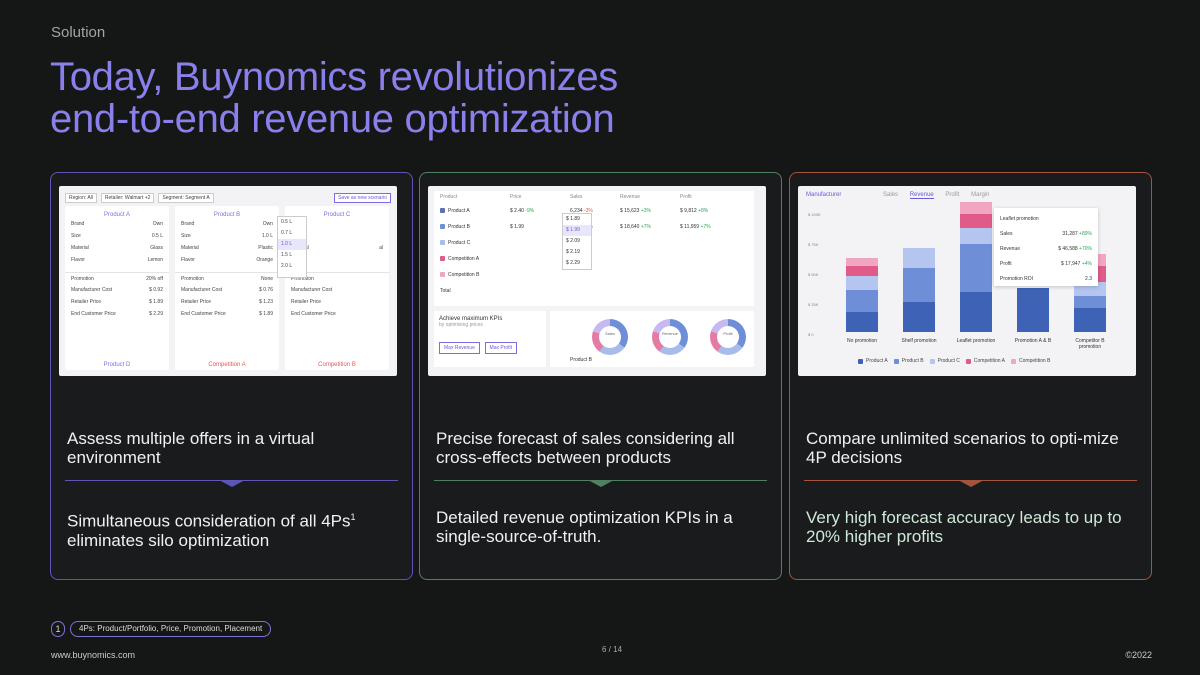 Image resolution: width=1200 pixels, height=675 pixels. Describe the element at coordinates (156, 290) in the screenshot. I see `attribute-value: $ 0.92` at that location.